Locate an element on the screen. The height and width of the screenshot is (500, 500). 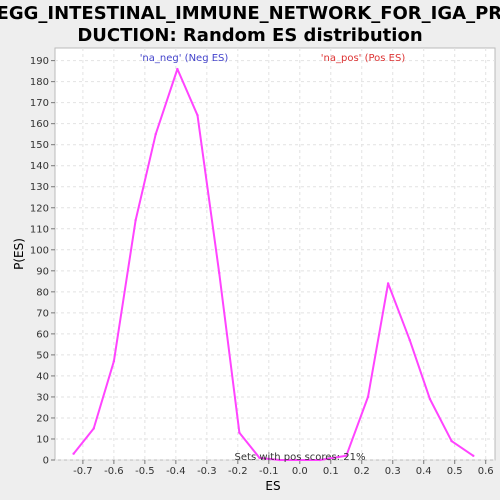
y-tick-label: 170 is located at coordinates (39, 103).